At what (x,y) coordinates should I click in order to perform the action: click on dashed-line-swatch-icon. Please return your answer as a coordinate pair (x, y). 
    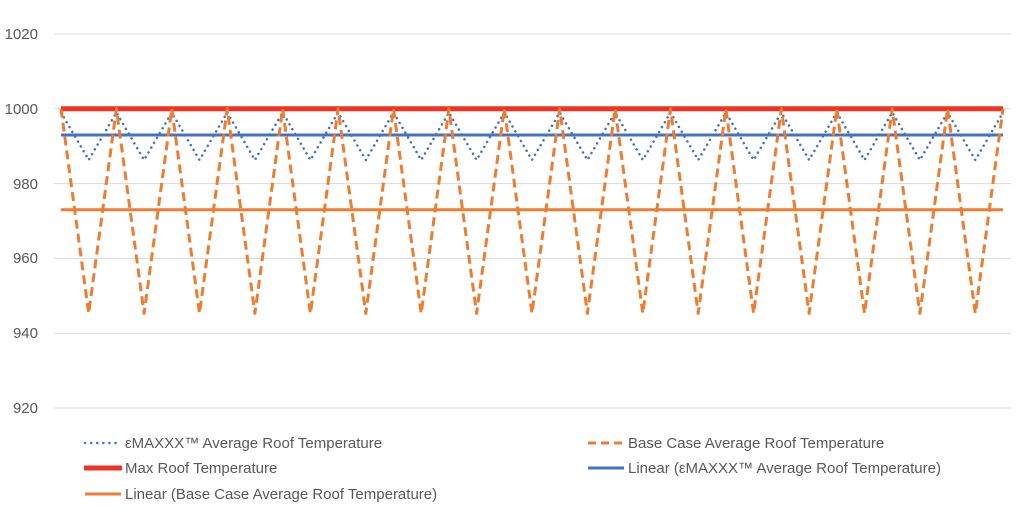
    Looking at the image, I should click on (606, 443).